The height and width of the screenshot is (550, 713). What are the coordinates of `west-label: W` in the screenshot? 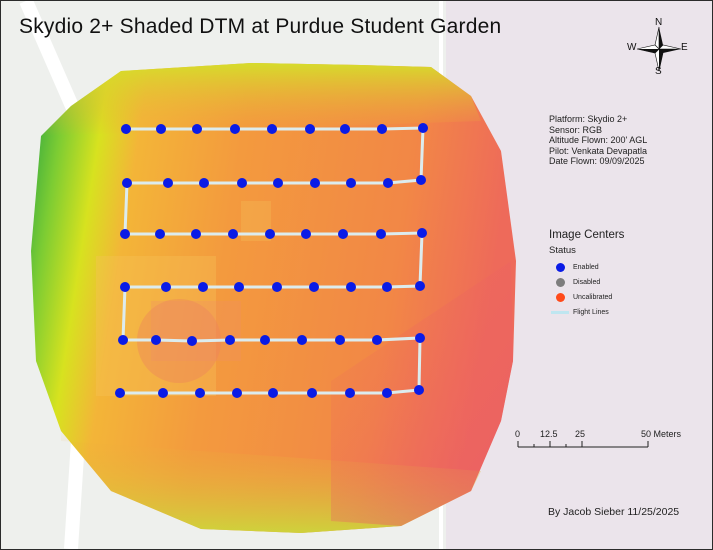 It's located at (632, 47).